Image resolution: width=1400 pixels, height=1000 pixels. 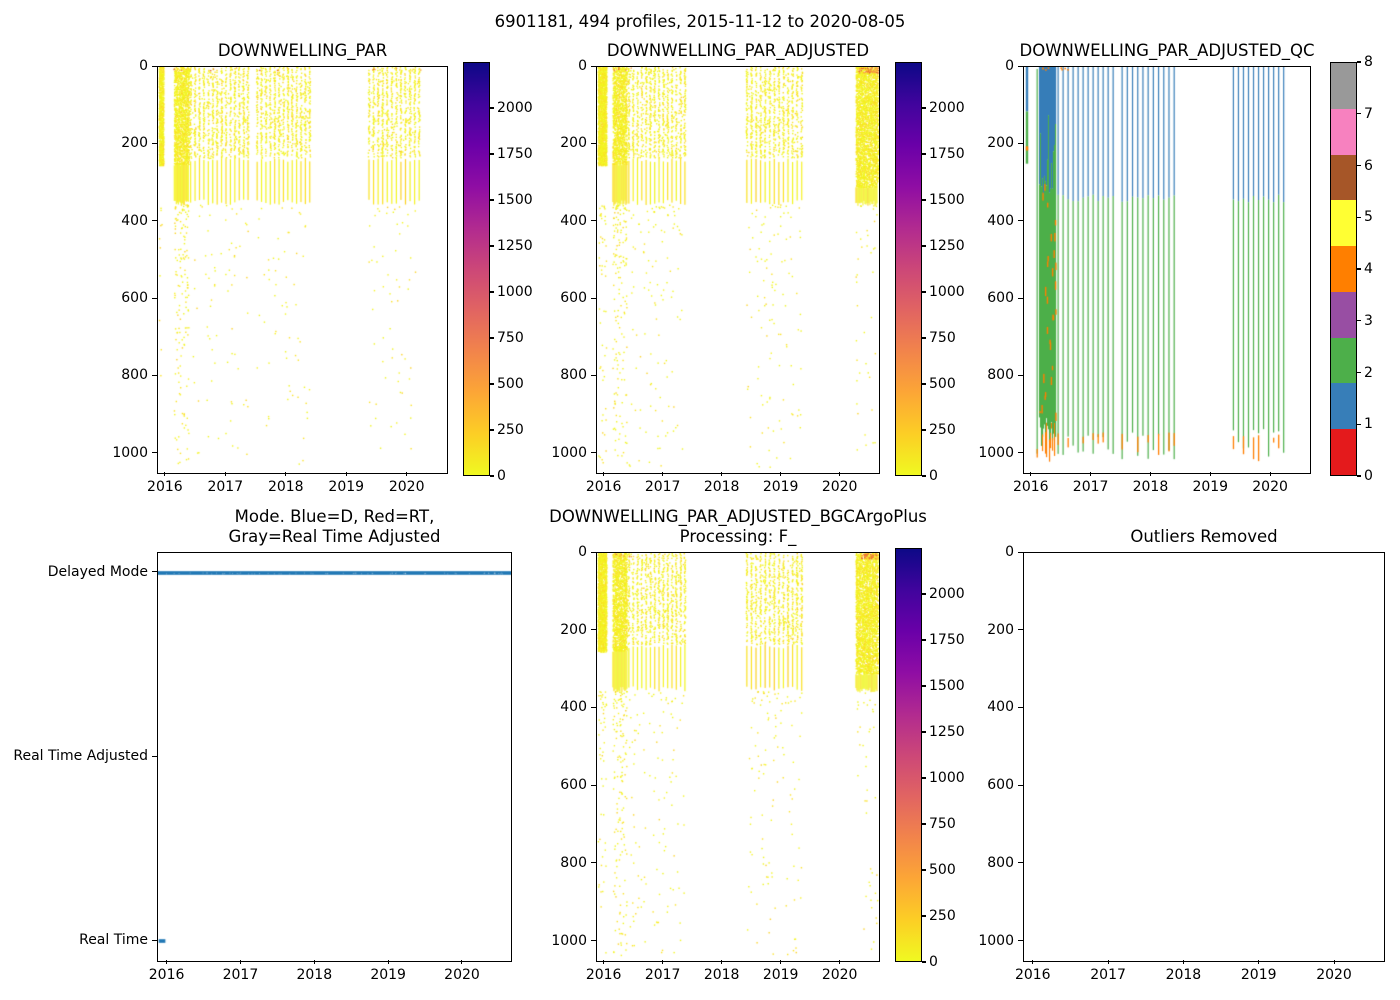 I want to click on colorbar-tick-label: 4, so click(x=1368, y=269).